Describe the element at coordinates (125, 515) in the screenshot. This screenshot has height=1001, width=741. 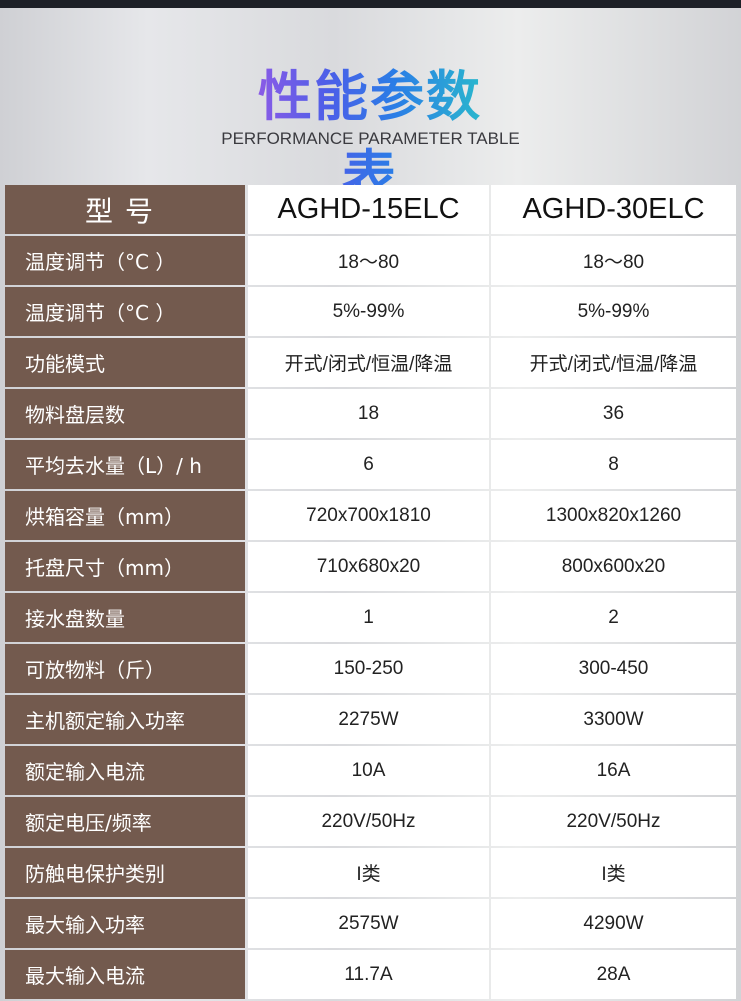
I see `row-label: 烘箱容量（mm）` at that location.